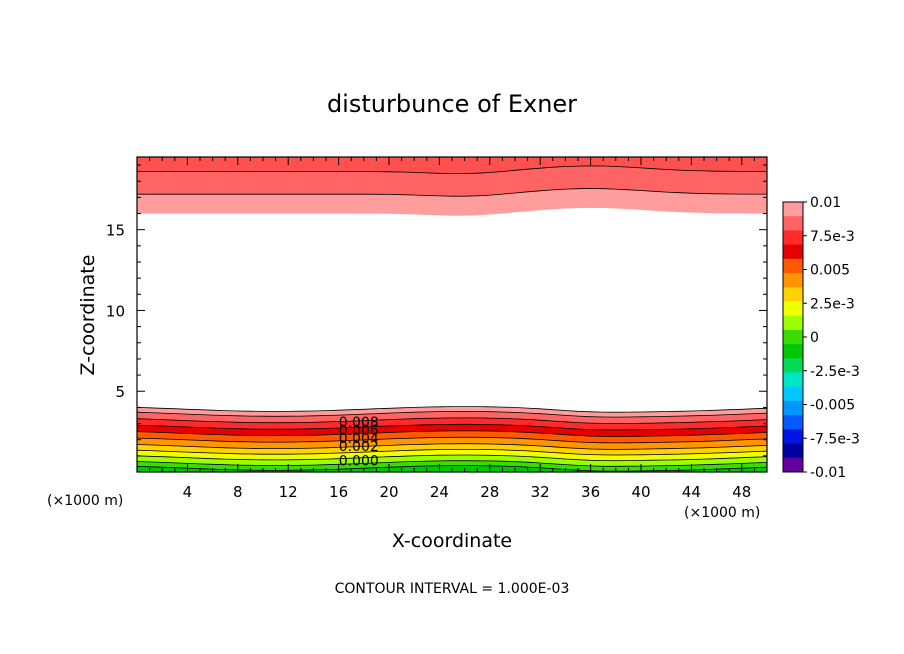 This screenshot has height=654, width=904. Describe the element at coordinates (359, 423) in the screenshot. I see `contour-label-0: 0.008` at that location.